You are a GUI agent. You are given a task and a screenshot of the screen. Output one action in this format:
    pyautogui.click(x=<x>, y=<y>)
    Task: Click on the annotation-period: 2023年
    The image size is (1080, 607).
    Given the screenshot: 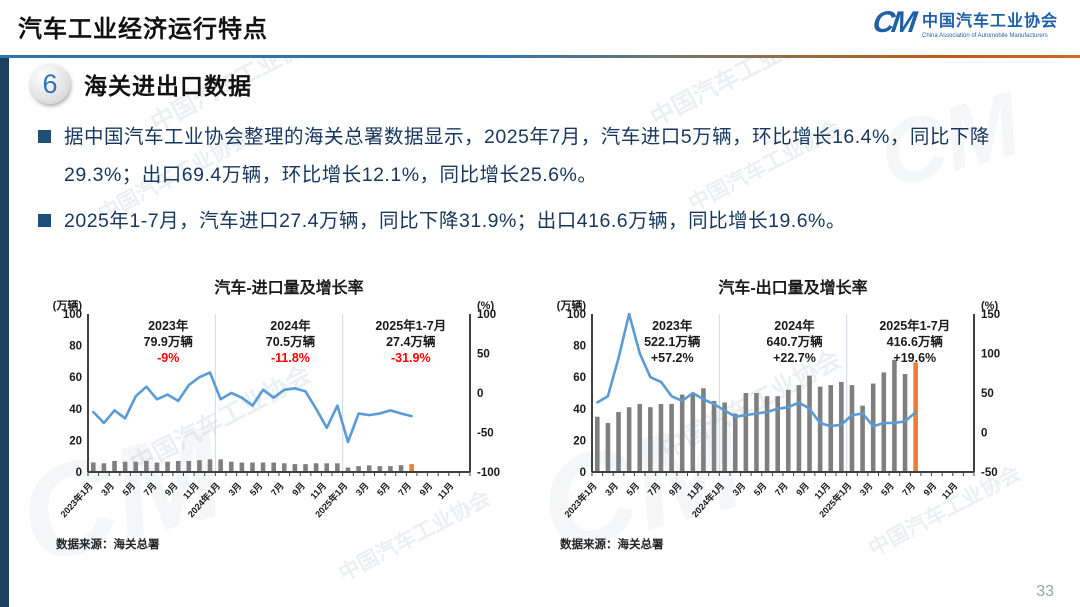 What is the action you would take?
    pyautogui.click(x=672, y=325)
    